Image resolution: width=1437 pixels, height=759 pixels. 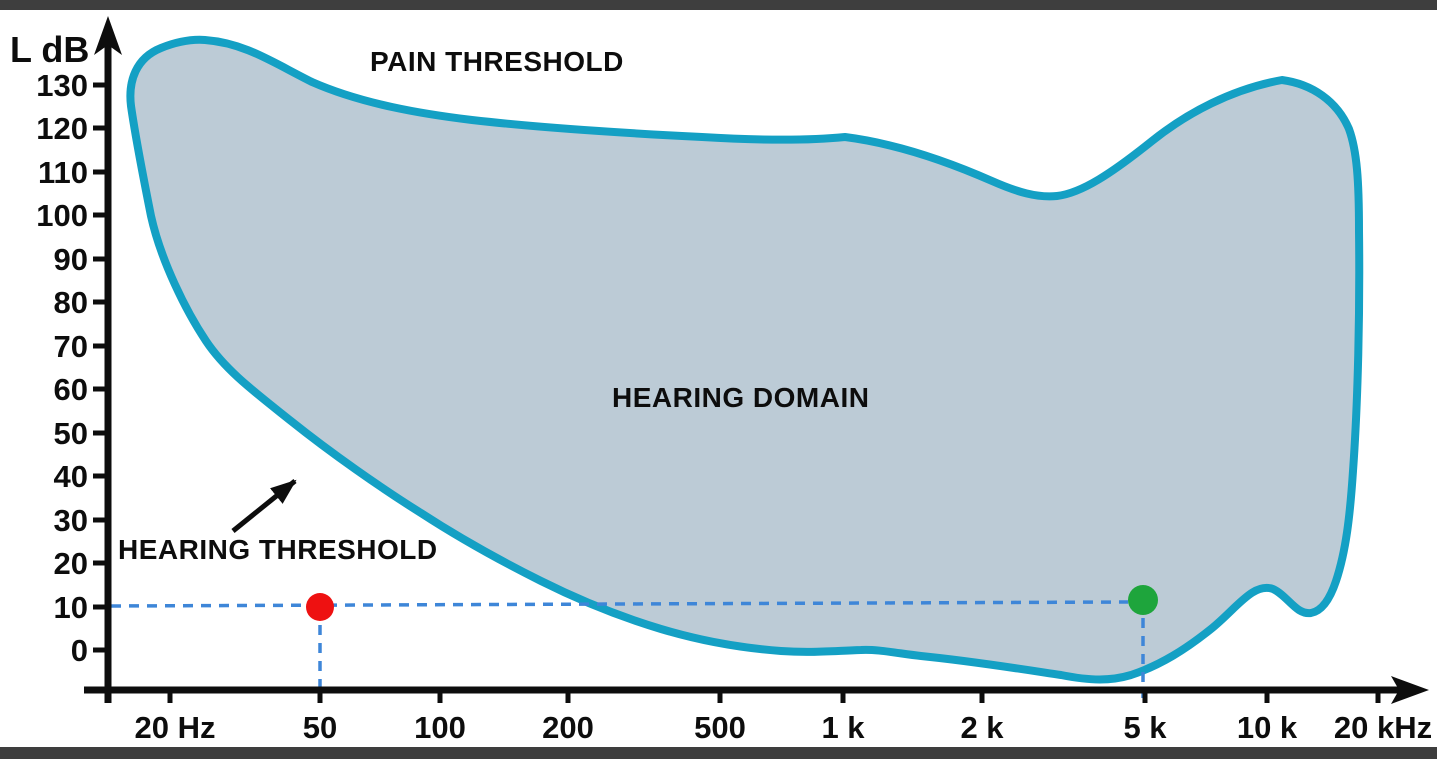 I want to click on x-tick-label: 10 k, so click(x=1267, y=727).